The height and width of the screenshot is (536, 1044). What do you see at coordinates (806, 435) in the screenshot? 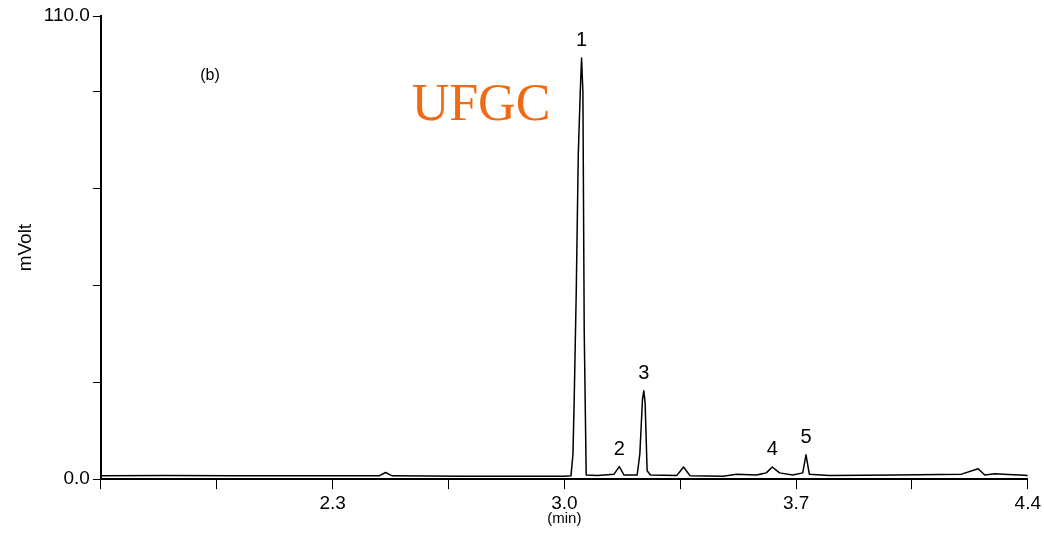
I see `annotation: 5` at bounding box center [806, 435].